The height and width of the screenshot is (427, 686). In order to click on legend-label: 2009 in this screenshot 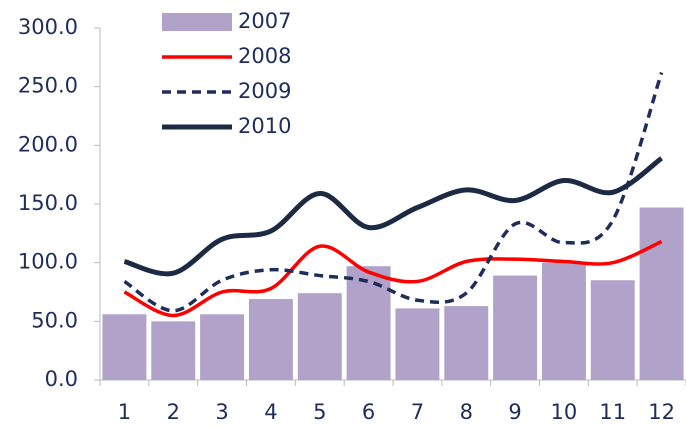, I will do `click(264, 91)`.